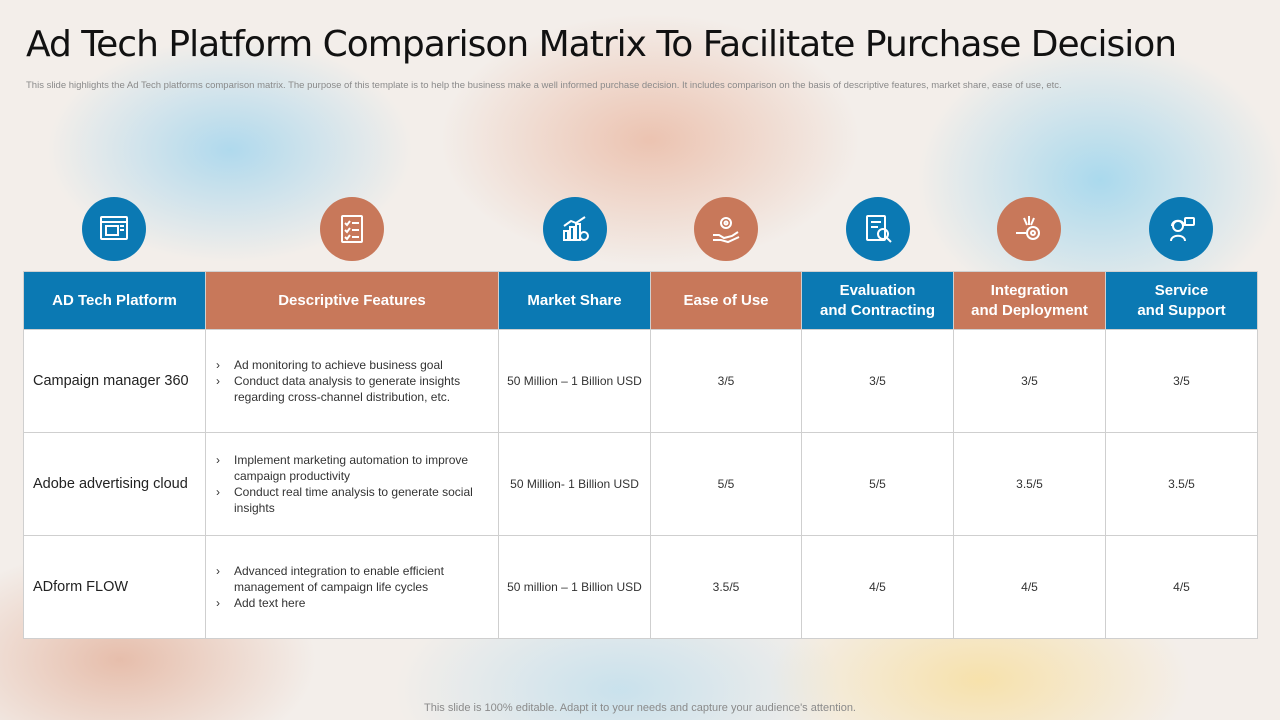 This screenshot has width=1280, height=720. What do you see at coordinates (877, 484) in the screenshot?
I see `evaluation-cell: 5/5` at bounding box center [877, 484].